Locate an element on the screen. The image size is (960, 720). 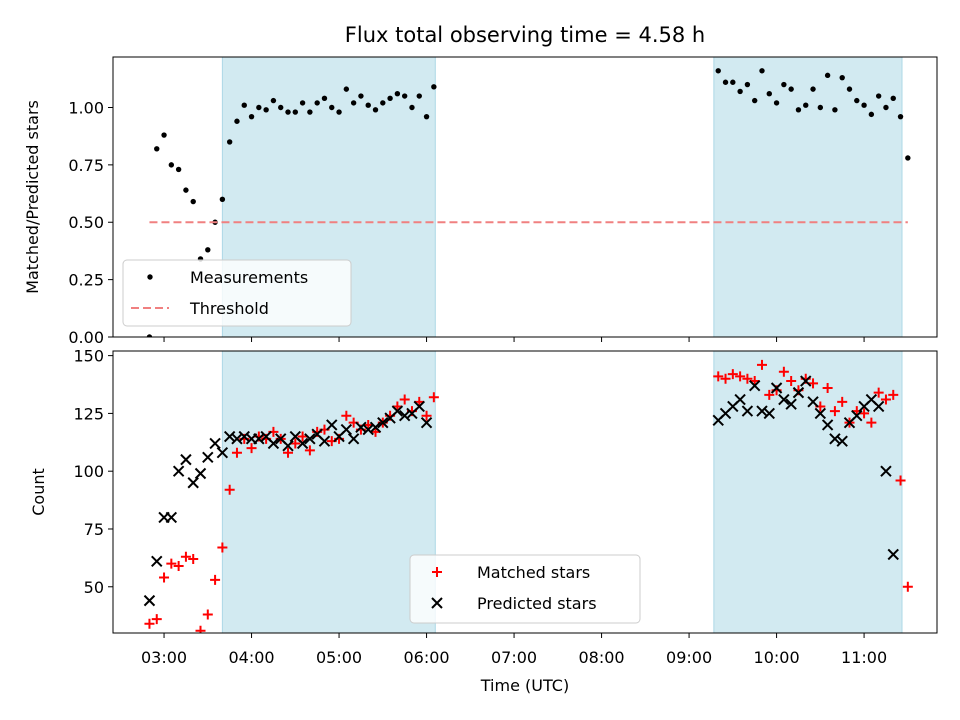
y-tick-label: 0.00 is located at coordinates (86, 337).